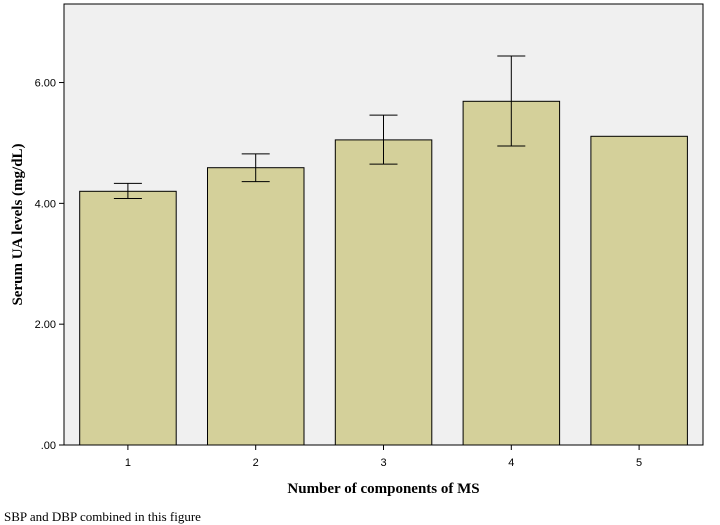 This screenshot has height=525, width=720. I want to click on y-tick-label: .00, so click(48, 446).